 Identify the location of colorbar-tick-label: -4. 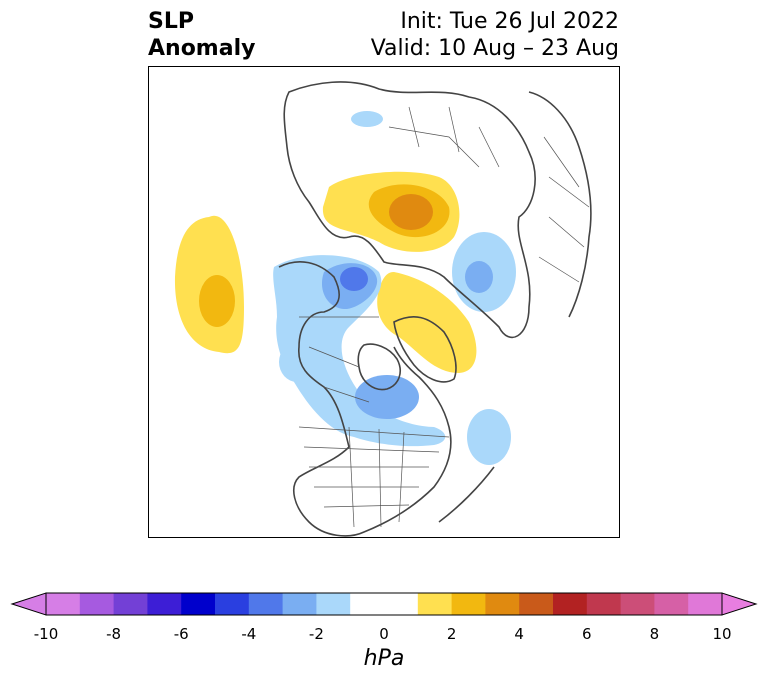
(249, 634).